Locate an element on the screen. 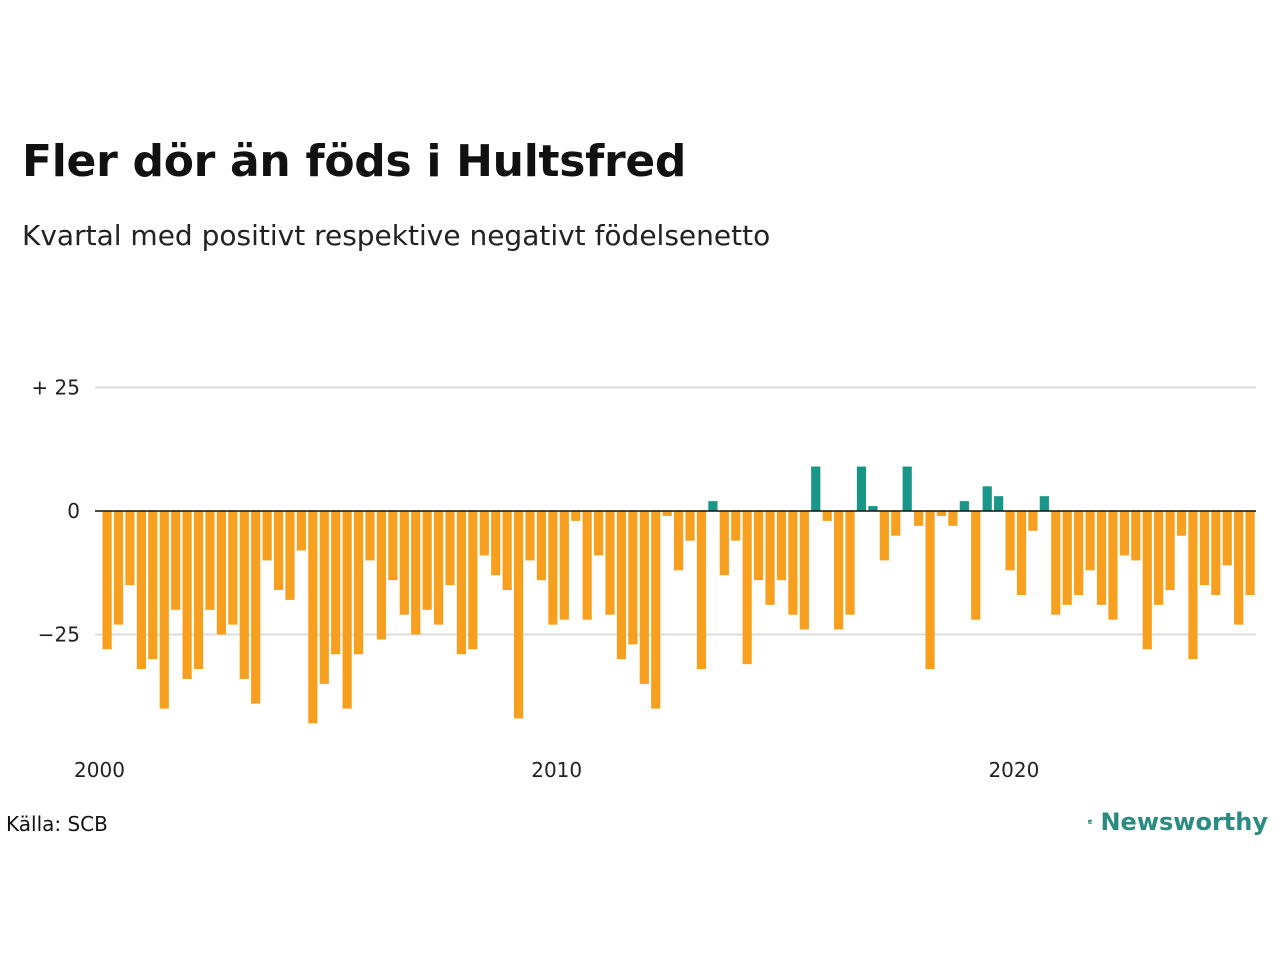 The image size is (1280, 960). source-note: Källa: SCB is located at coordinates (57, 824).